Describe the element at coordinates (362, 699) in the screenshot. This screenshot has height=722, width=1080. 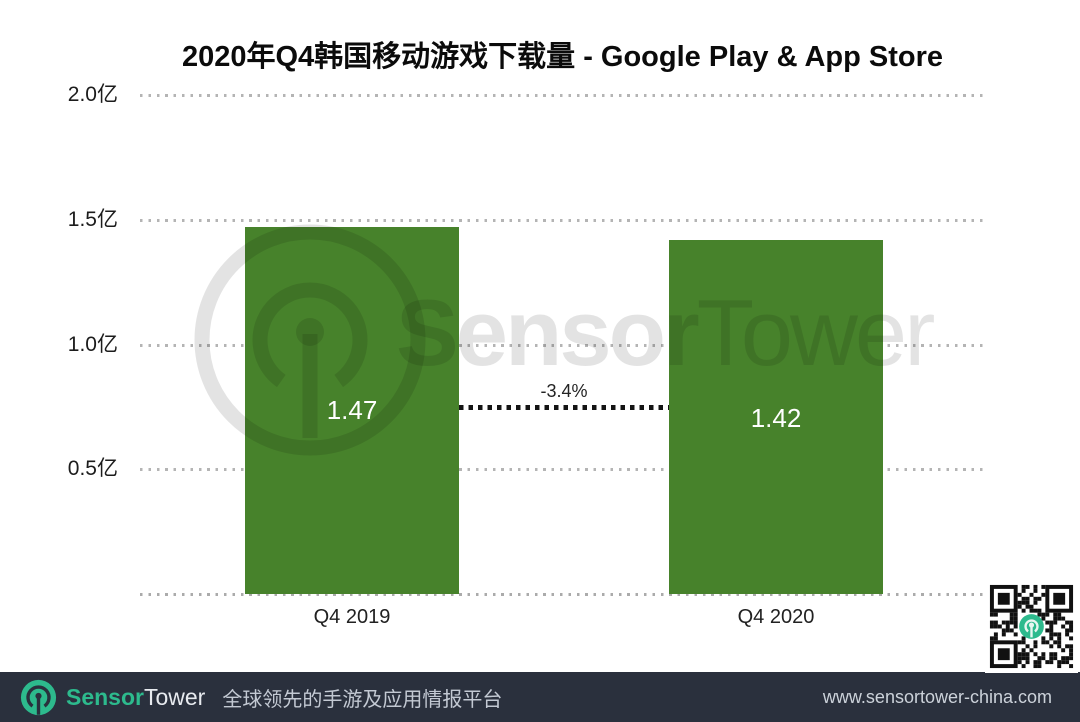
I see `footer-tagline: 全球领先的手游及应用情报平台` at that location.